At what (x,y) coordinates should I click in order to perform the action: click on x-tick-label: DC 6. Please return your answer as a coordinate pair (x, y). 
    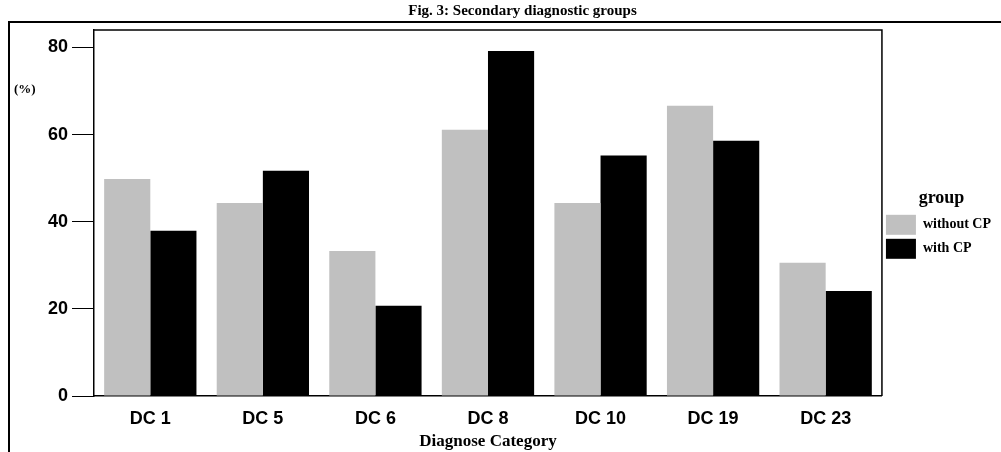
    Looking at the image, I should click on (375, 417).